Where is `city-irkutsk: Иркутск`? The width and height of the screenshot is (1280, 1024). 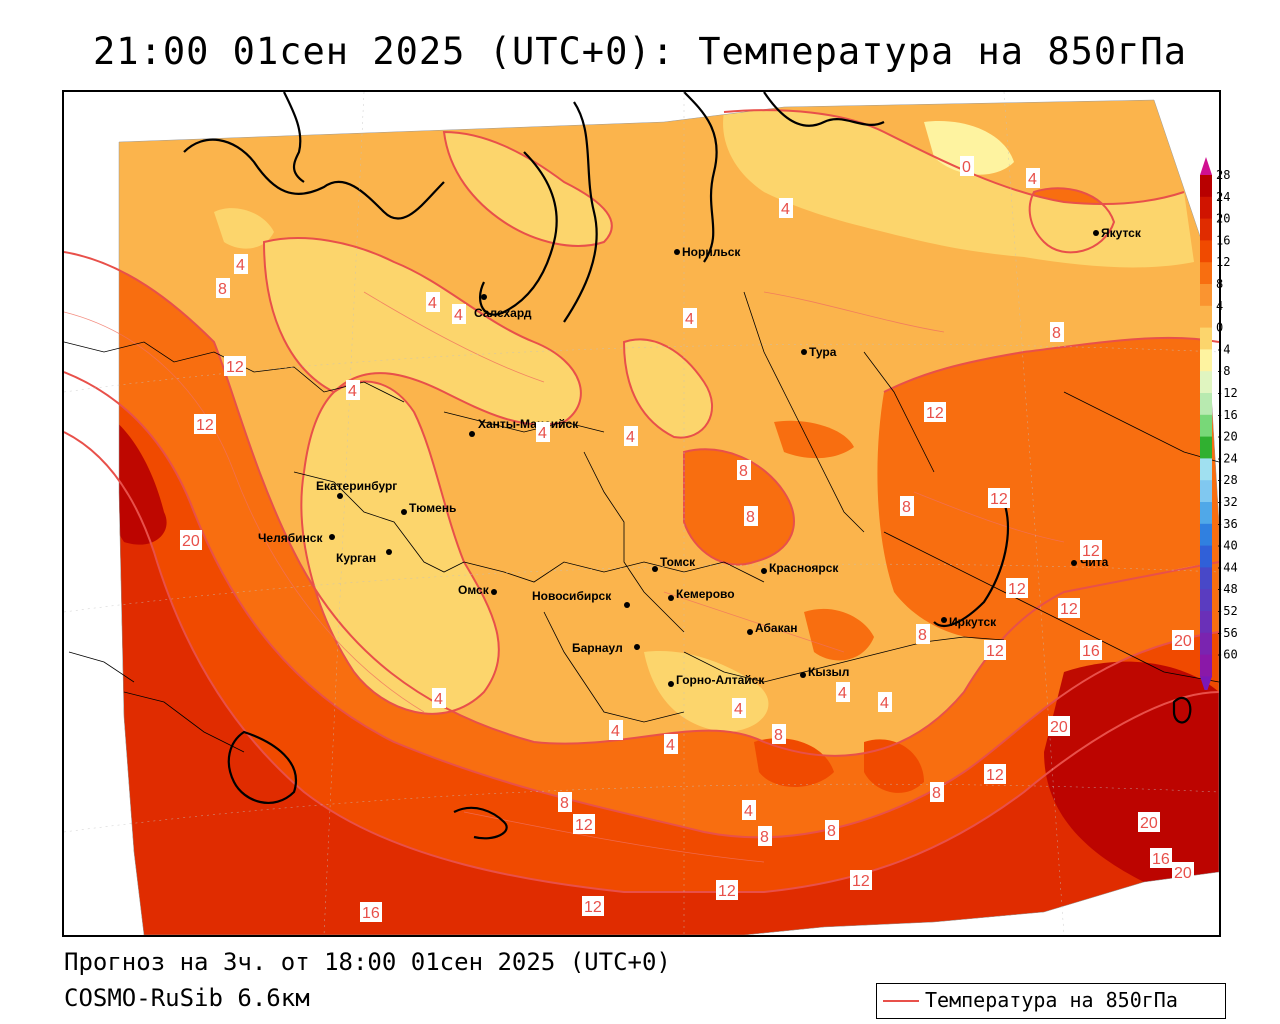
city-irkutsk: Иркутск is located at coordinates (969, 622).